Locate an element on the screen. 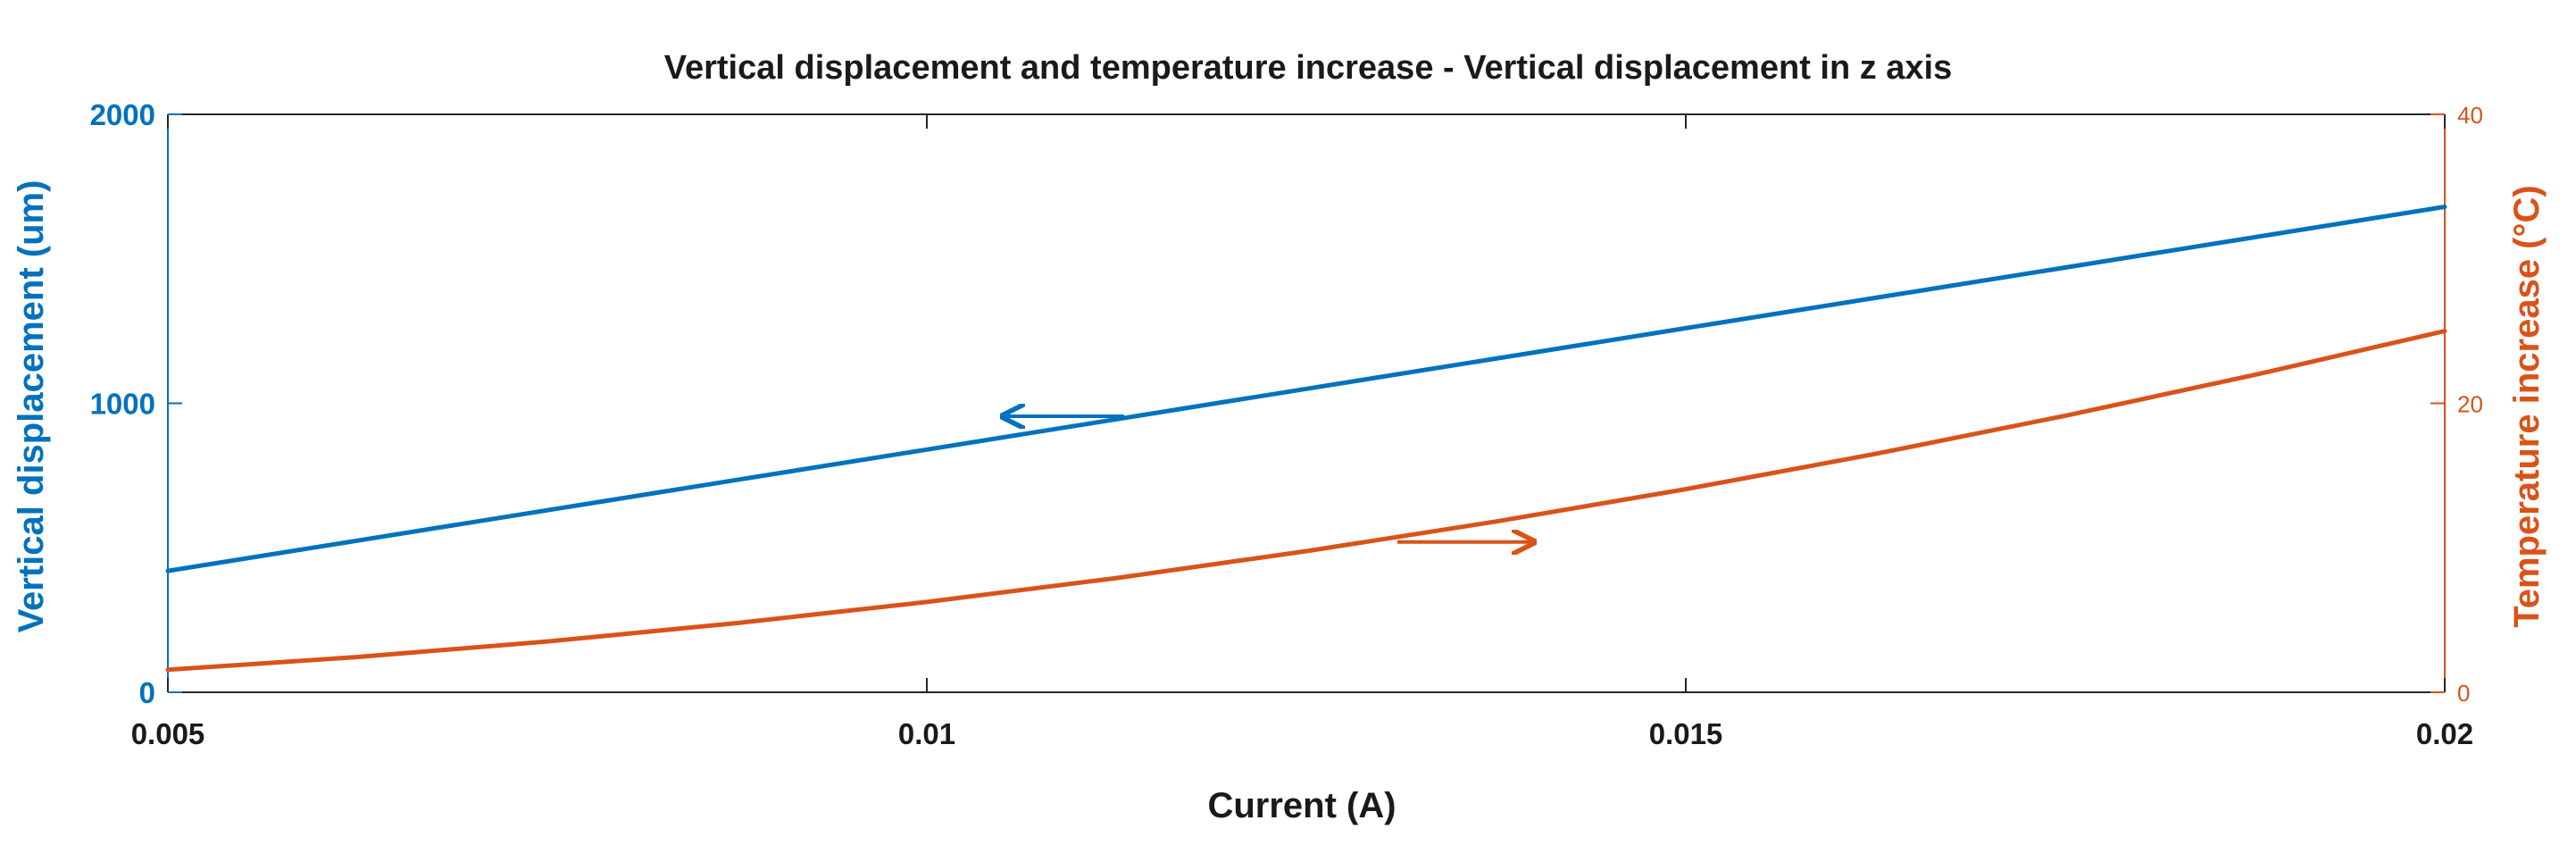 This screenshot has height=862, width=2576. y-right-axis-ticks: 0 20 40 is located at coordinates (2456, 404).